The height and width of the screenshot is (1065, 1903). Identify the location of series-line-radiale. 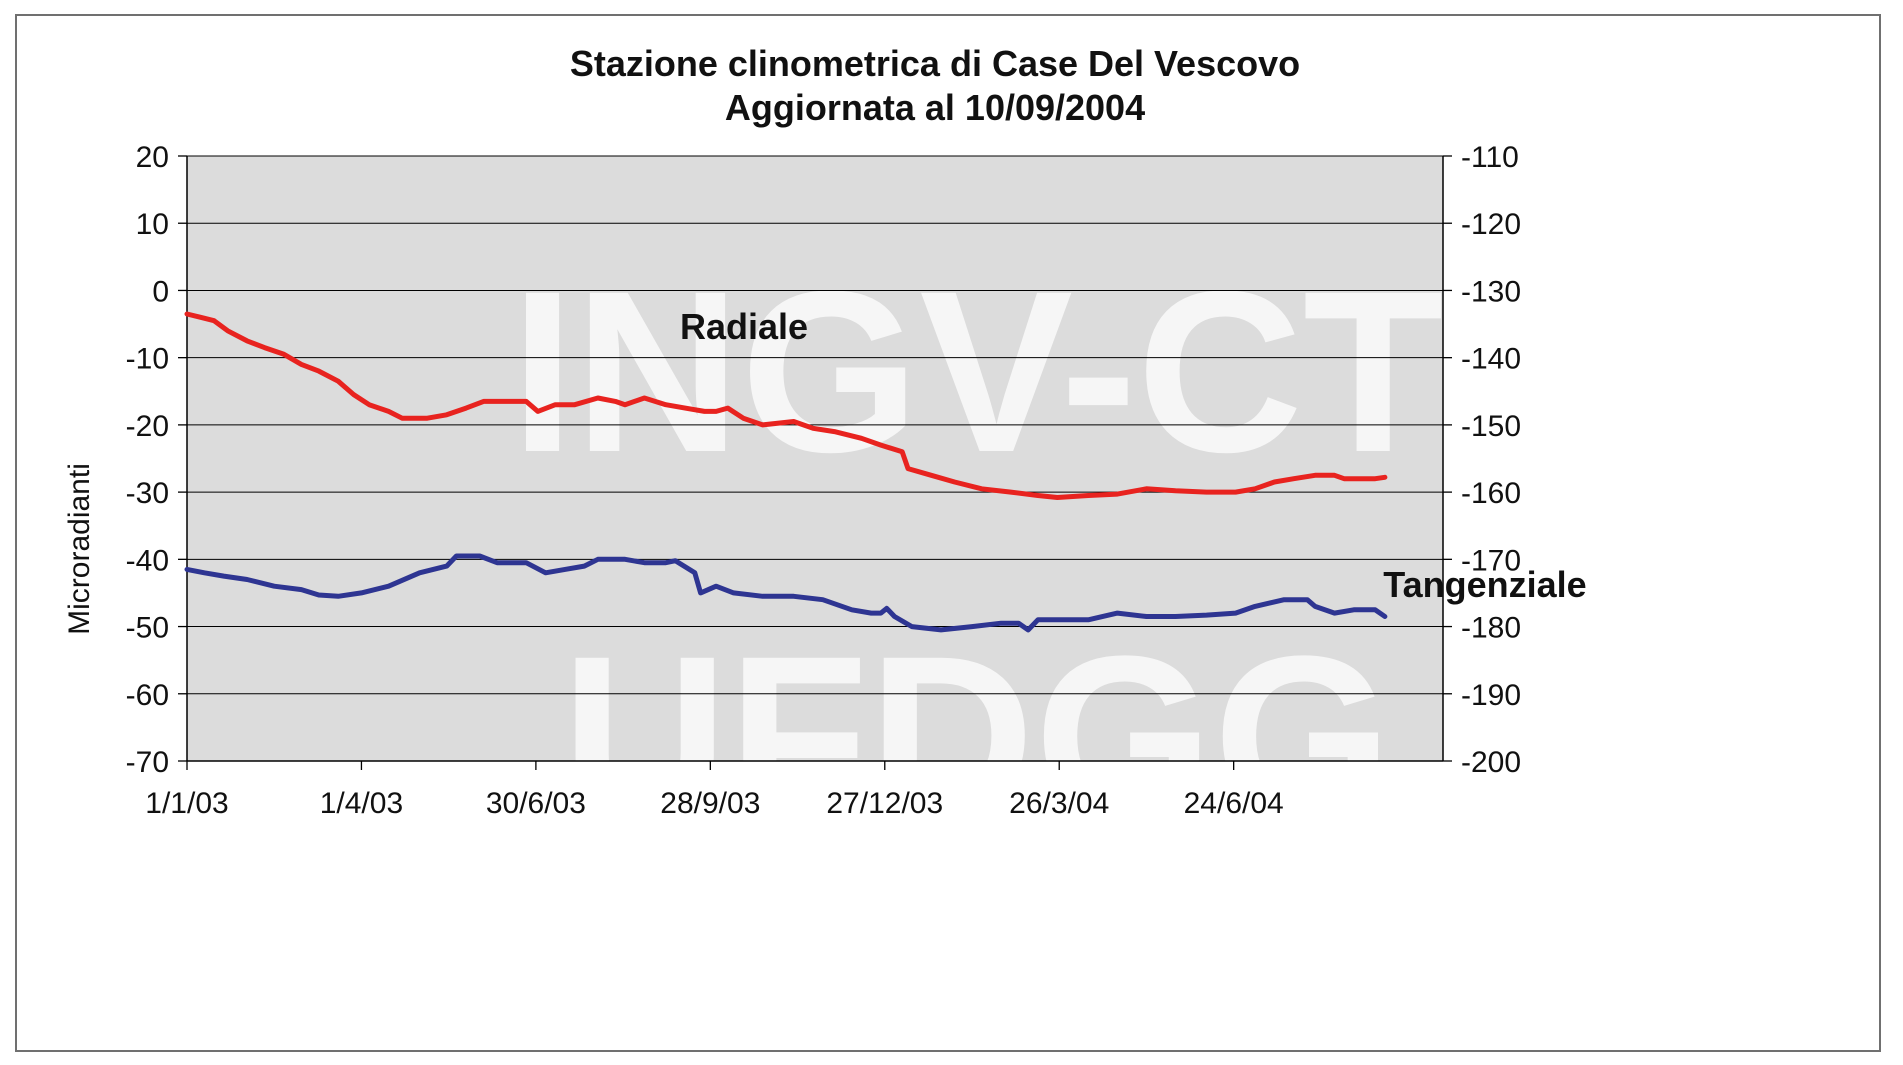
(786, 405).